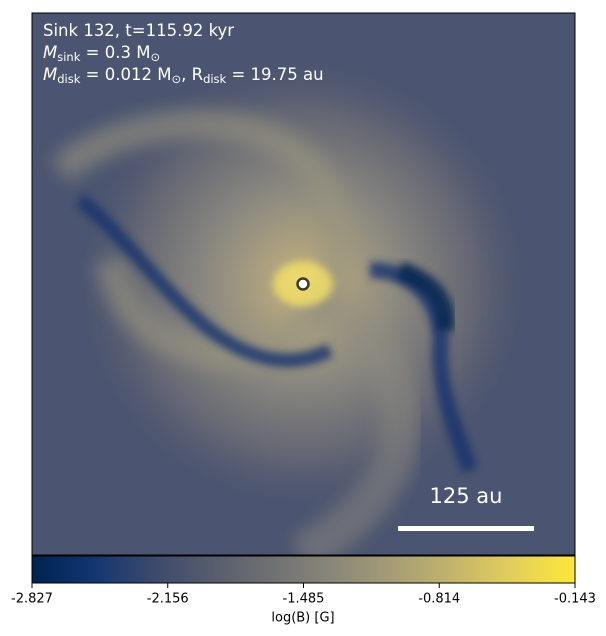 The image size is (606, 636). What do you see at coordinates (439, 599) in the screenshot?
I see `colorbar-tick-label: -0.814` at bounding box center [439, 599].